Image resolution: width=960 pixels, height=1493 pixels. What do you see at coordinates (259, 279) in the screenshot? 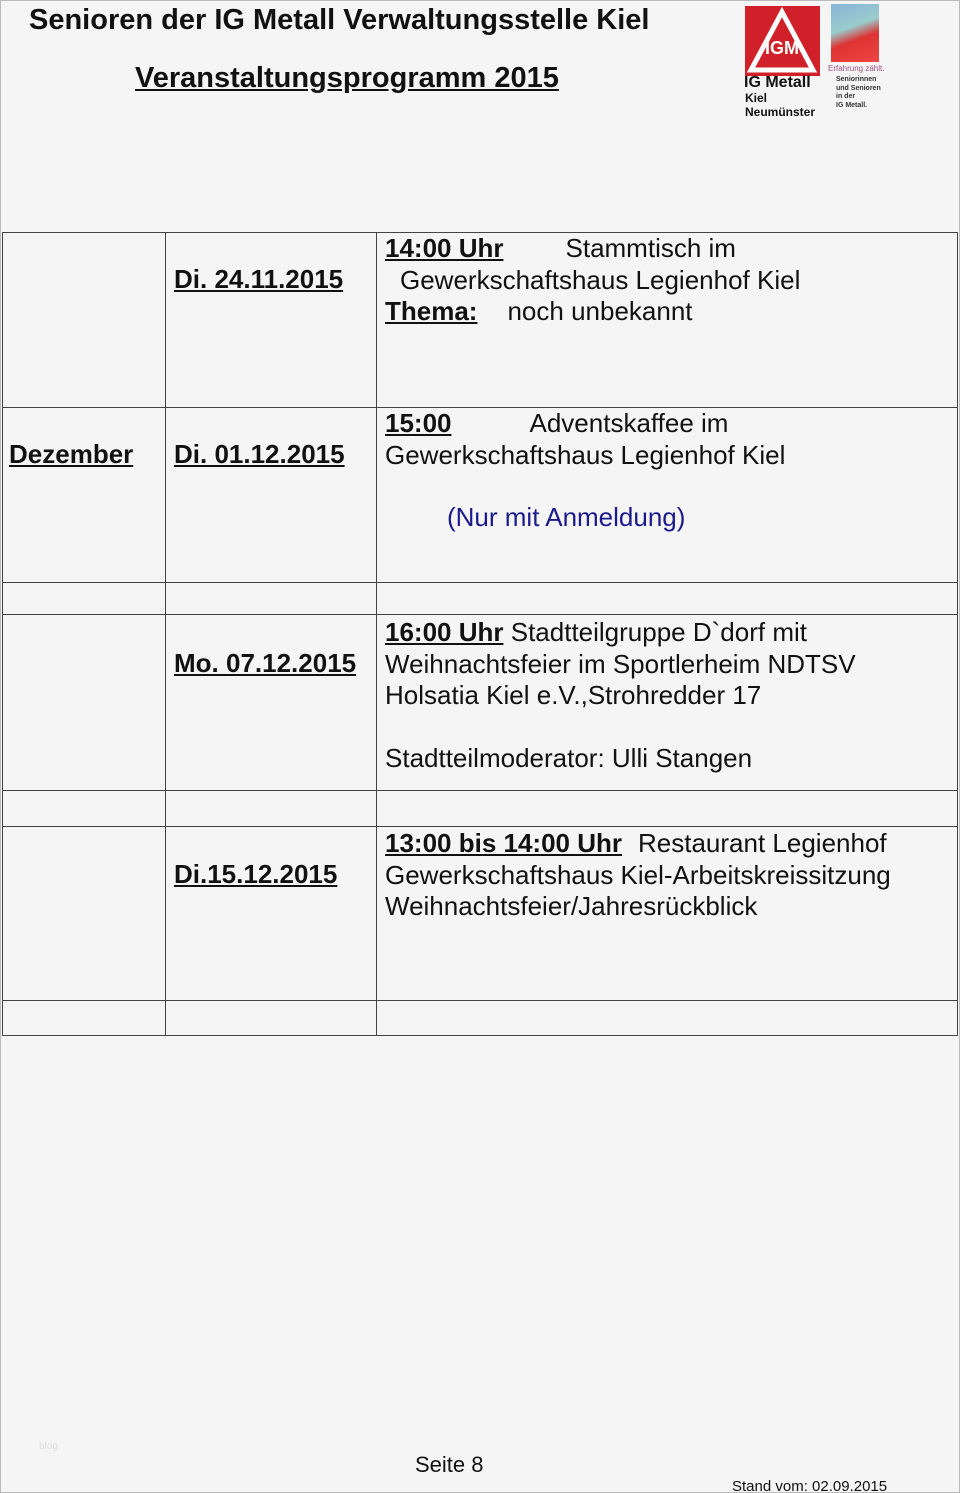
I see `event-date: Di. 24.11.2015` at bounding box center [259, 279].